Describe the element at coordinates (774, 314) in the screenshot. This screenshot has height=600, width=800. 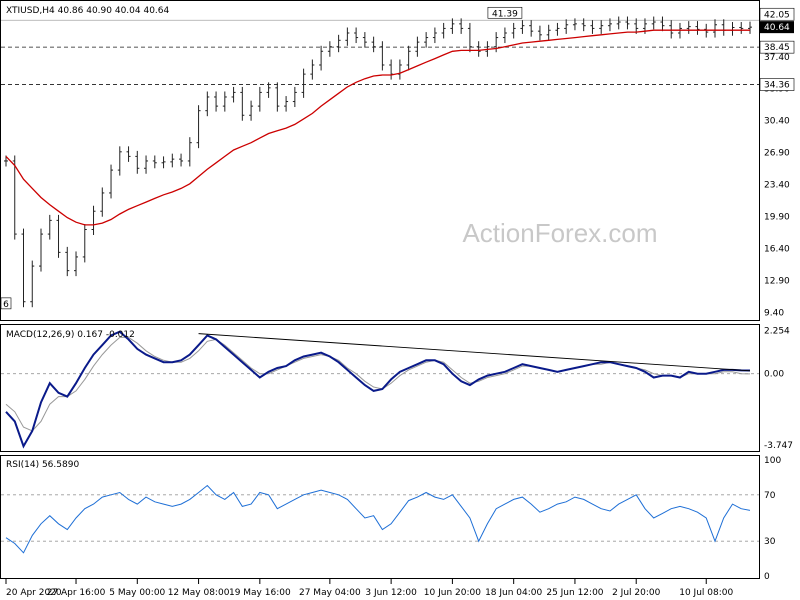
I see `price-tick-label: 9.40` at that location.